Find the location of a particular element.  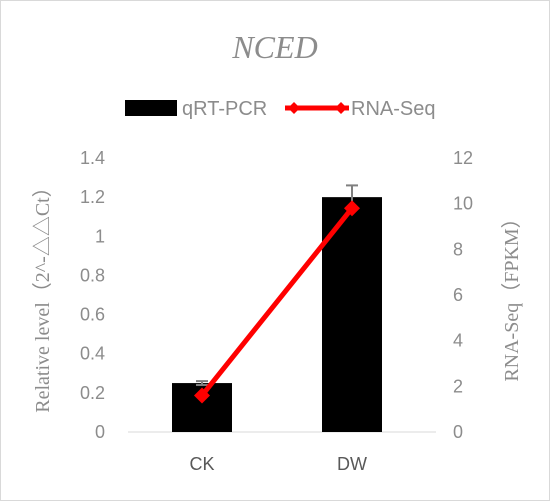

right-y-axis-ticks: 0 2 4 6 8 10 12 is located at coordinates (463, 295).